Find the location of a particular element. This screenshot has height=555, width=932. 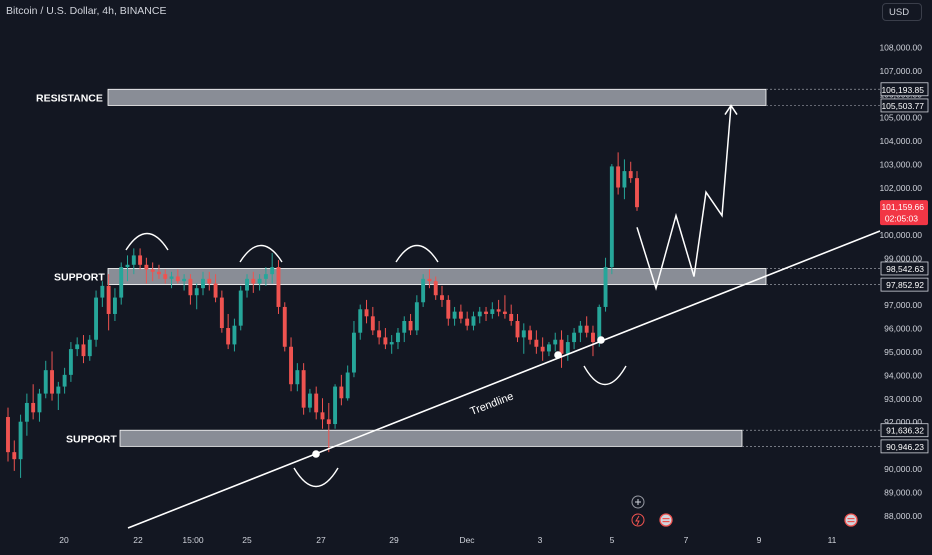

symbol-title: Bitcoin / U.S. Dollar, 4h, BINANCE is located at coordinates (86, 11).